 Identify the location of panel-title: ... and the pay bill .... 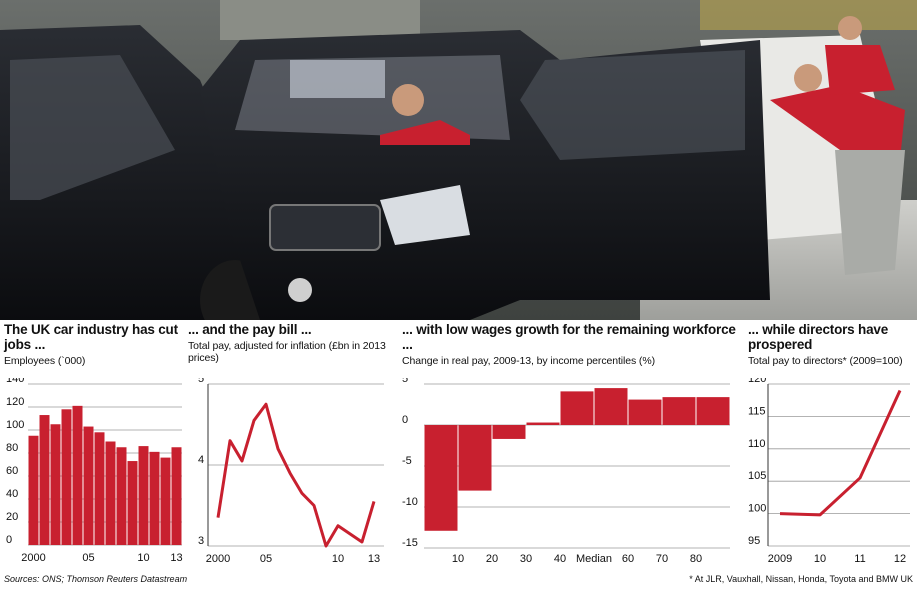
(250, 329).